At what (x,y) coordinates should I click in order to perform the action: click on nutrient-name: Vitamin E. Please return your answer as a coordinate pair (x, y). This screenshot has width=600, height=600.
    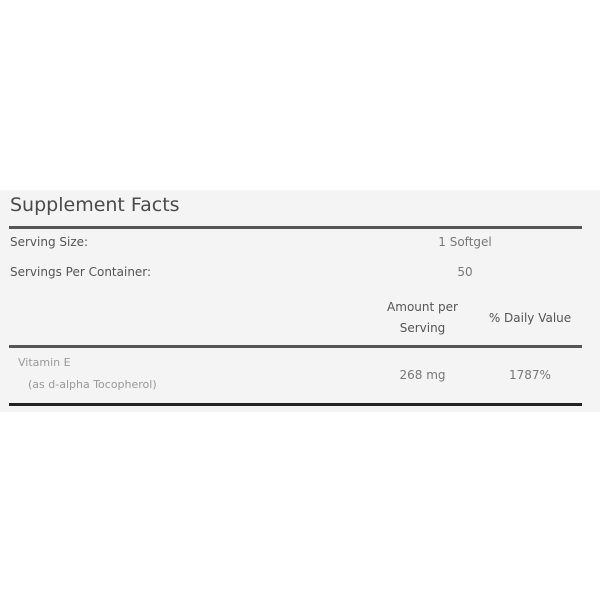
    Looking at the image, I should click on (44, 362).